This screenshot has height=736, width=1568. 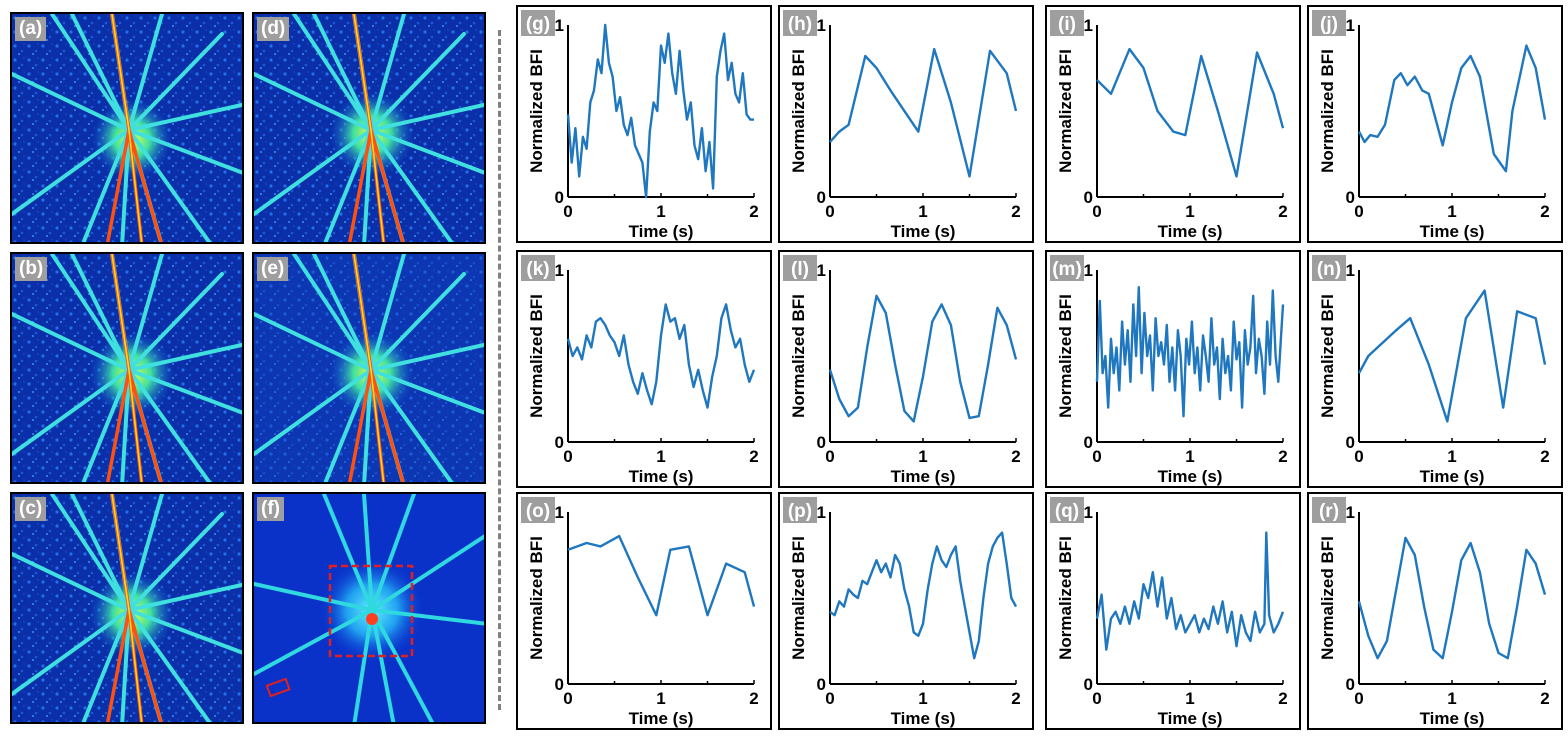 What do you see at coordinates (369, 368) in the screenshot?
I see `fundus-image-e: (e)` at bounding box center [369, 368].